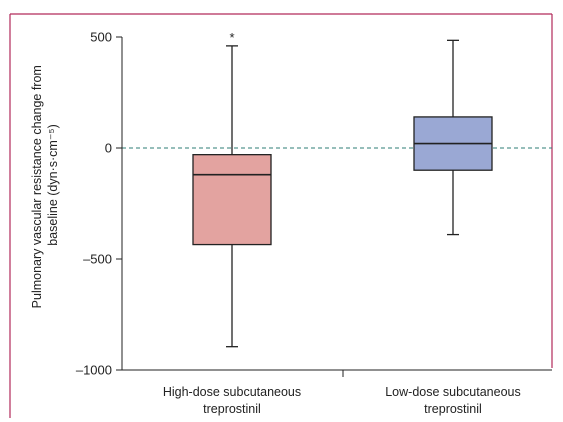 Image resolution: width=563 pixels, height=422 pixels. Describe the element at coordinates (232, 200) in the screenshot. I see `iqr-box` at that location.